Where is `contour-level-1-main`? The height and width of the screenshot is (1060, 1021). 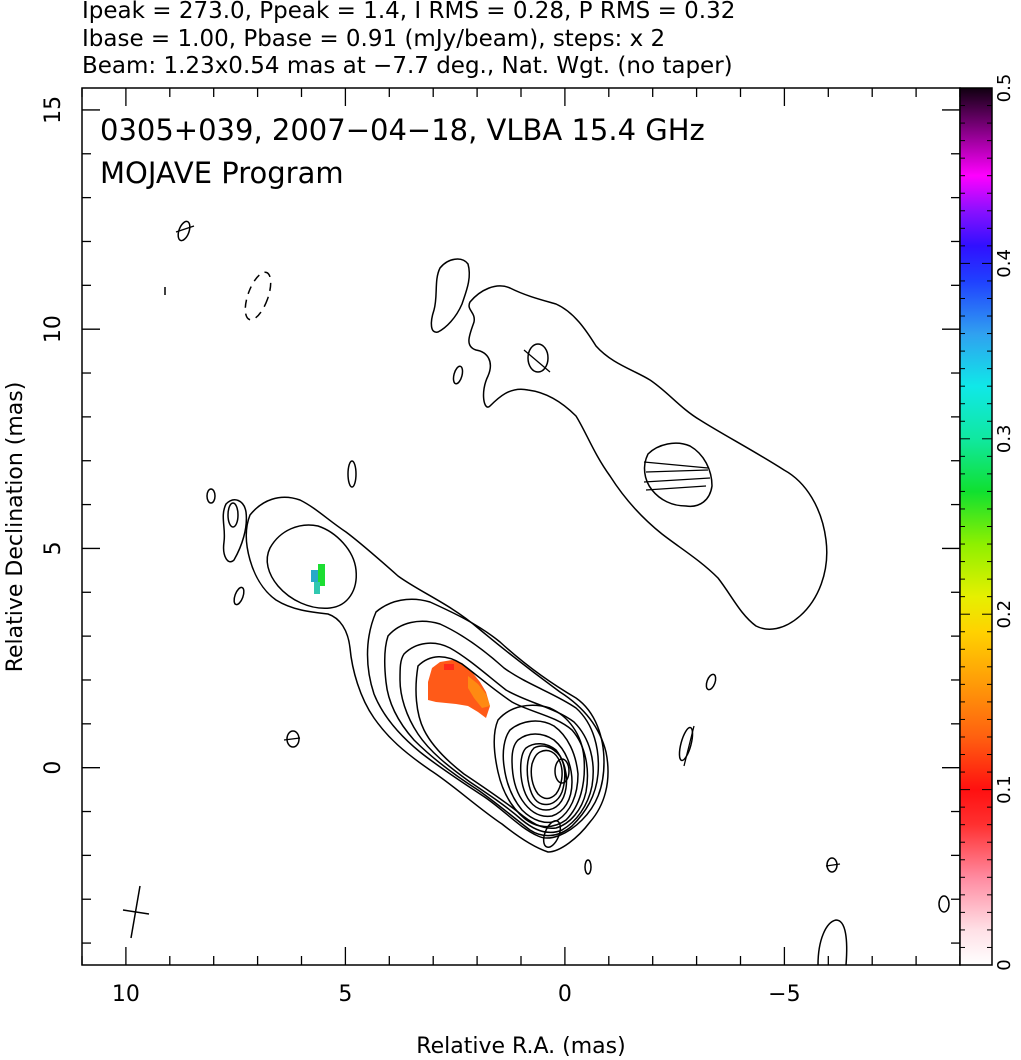 contour-level-1-main is located at coordinates (427, 674).